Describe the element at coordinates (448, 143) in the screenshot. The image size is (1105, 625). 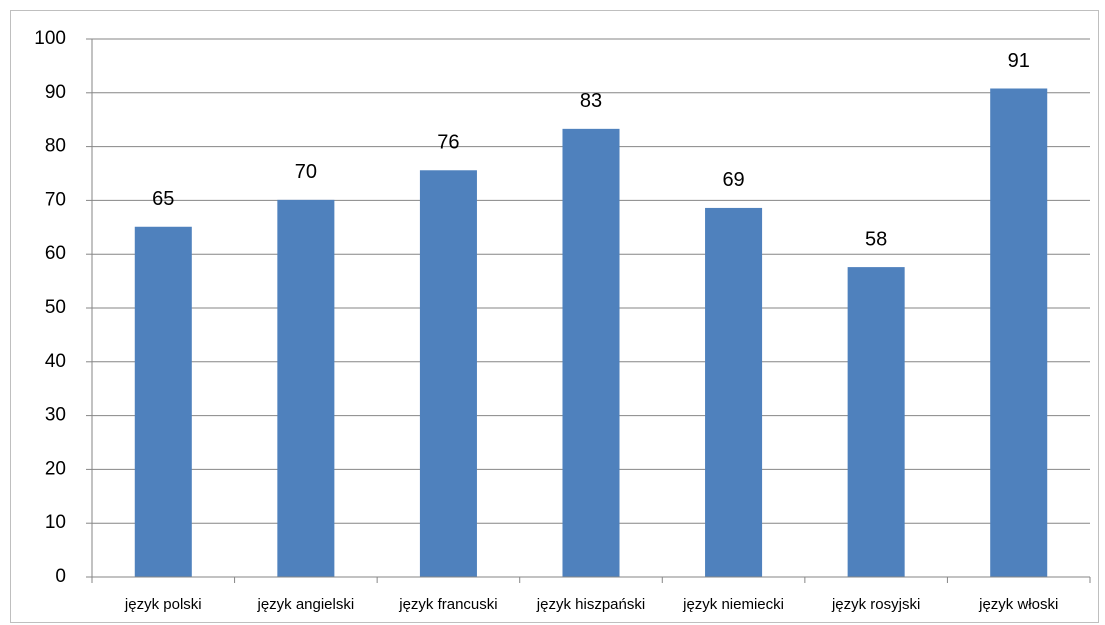
I see `data-label: 76` at that location.